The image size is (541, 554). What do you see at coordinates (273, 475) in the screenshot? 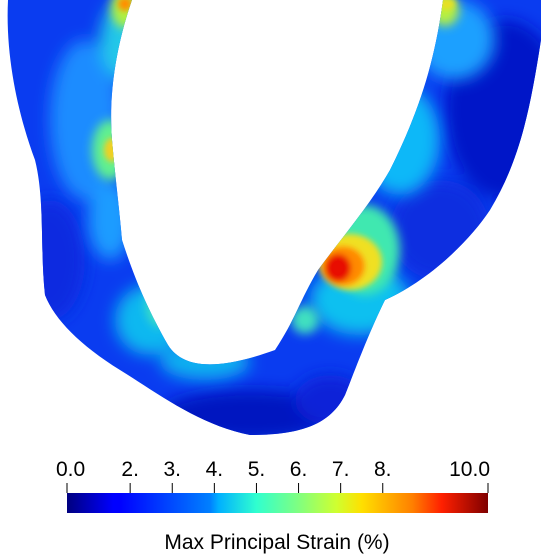
I see `colorbar-ticks: 0.0 2. 3. 4. 5. 6. 7. 8. 10.0` at bounding box center [273, 475].